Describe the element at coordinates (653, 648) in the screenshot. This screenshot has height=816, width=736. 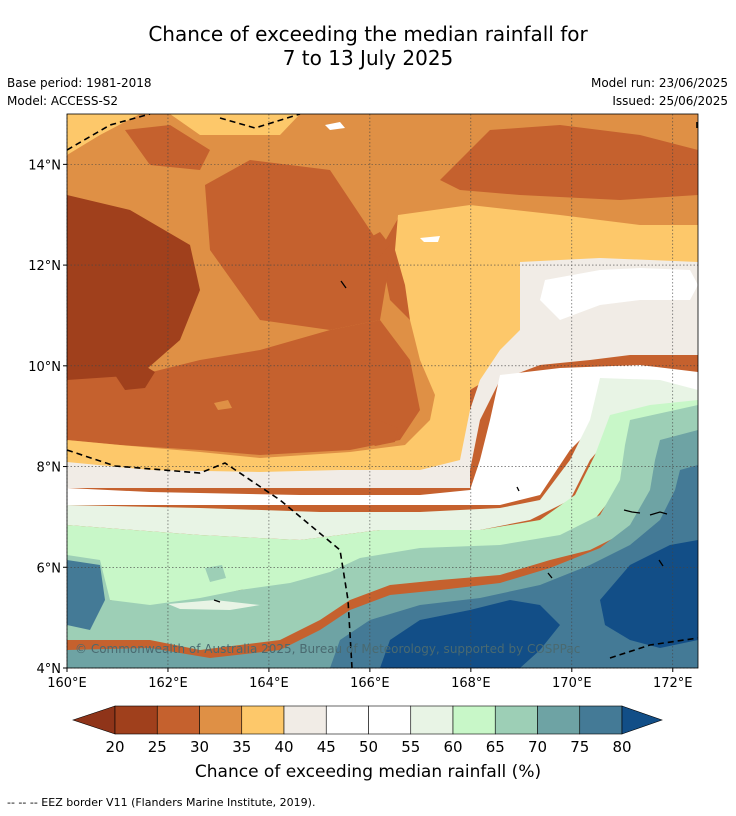
I see `eez-southeast` at that location.